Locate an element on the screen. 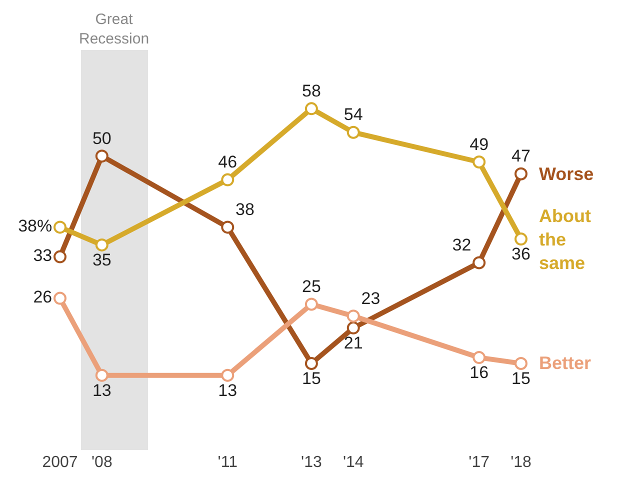 The height and width of the screenshot is (483, 626). data-label: 32 is located at coordinates (462, 245).